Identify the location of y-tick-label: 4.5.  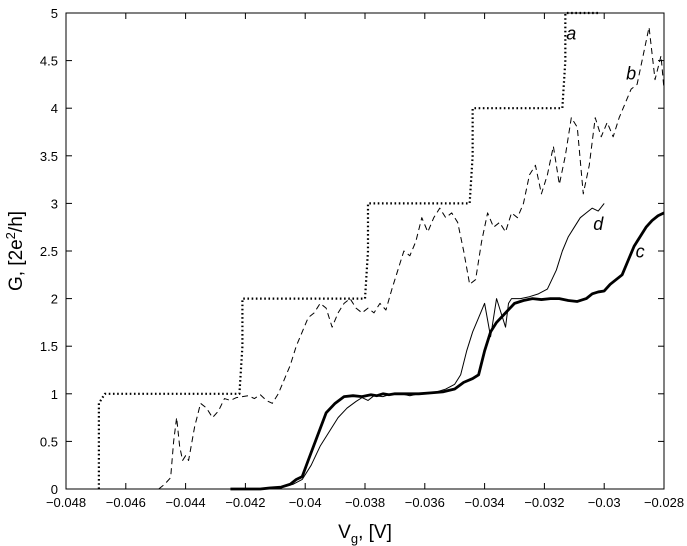
(49, 61).